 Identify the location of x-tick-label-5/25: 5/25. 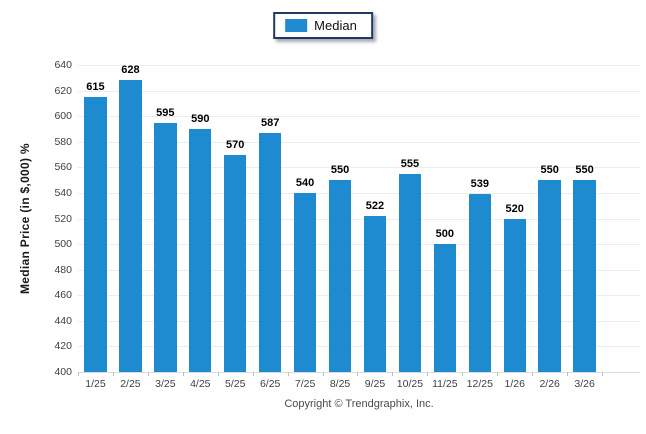
(235, 384).